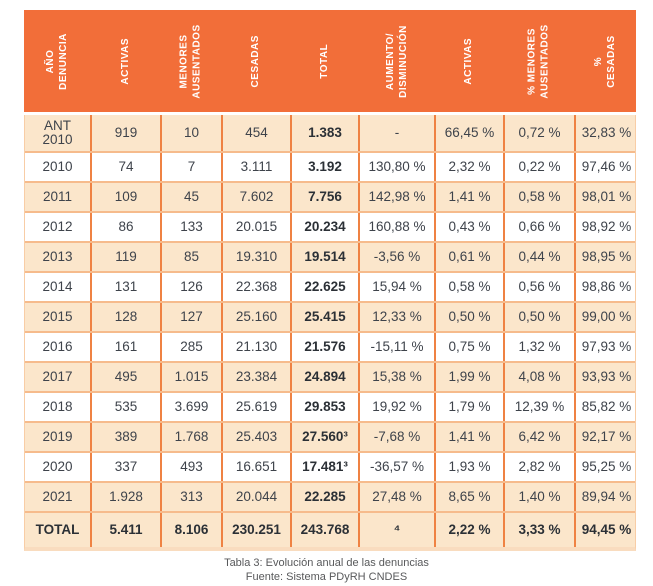 The image size is (653, 586). Describe the element at coordinates (326, 167) in the screenshot. I see `table-cell: 3.192` at that location.